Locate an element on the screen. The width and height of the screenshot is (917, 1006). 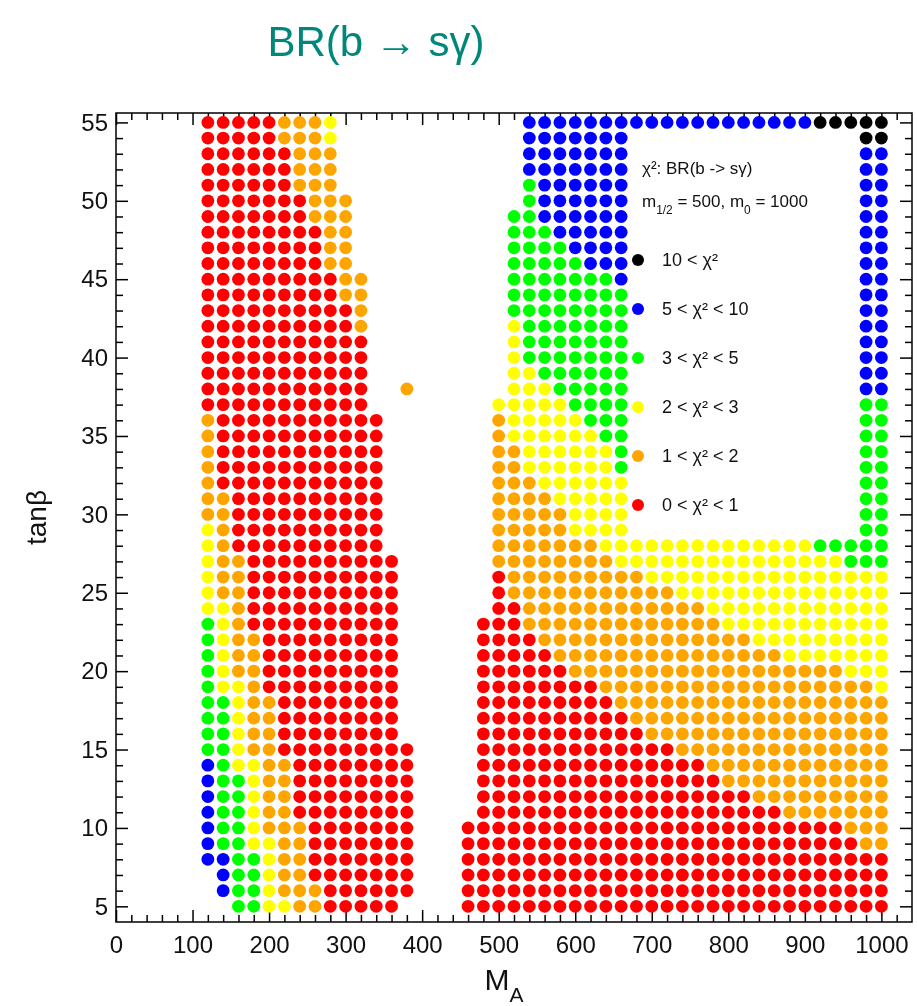
y-tick-label: 55 is located at coordinates (94, 122).